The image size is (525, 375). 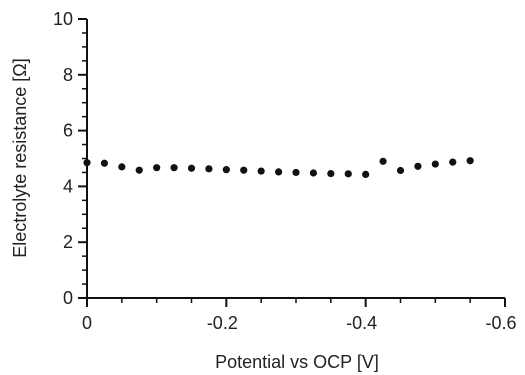 What do you see at coordinates (70, 158) in the screenshot?
I see `y-axis: 0 2 4 6 8 10` at bounding box center [70, 158].